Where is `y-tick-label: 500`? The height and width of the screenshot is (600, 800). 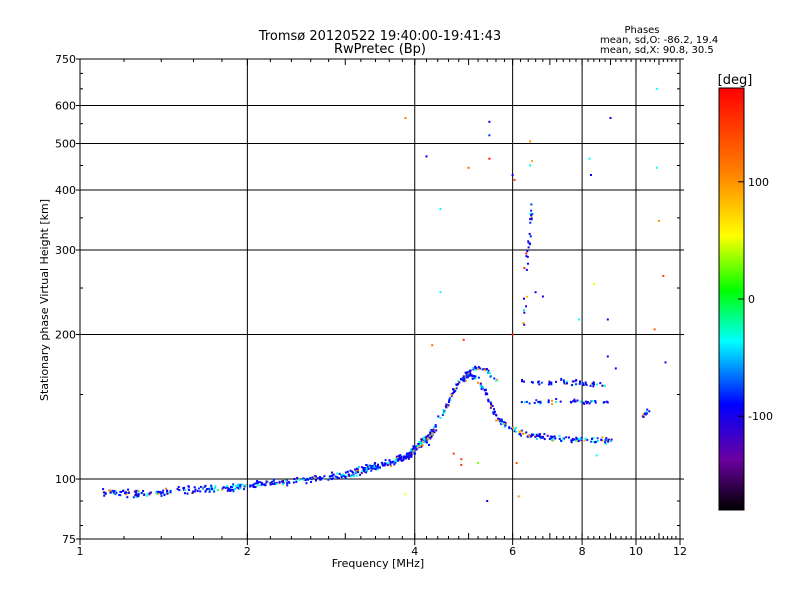 y-tick-label: 500 is located at coordinates (65, 144).